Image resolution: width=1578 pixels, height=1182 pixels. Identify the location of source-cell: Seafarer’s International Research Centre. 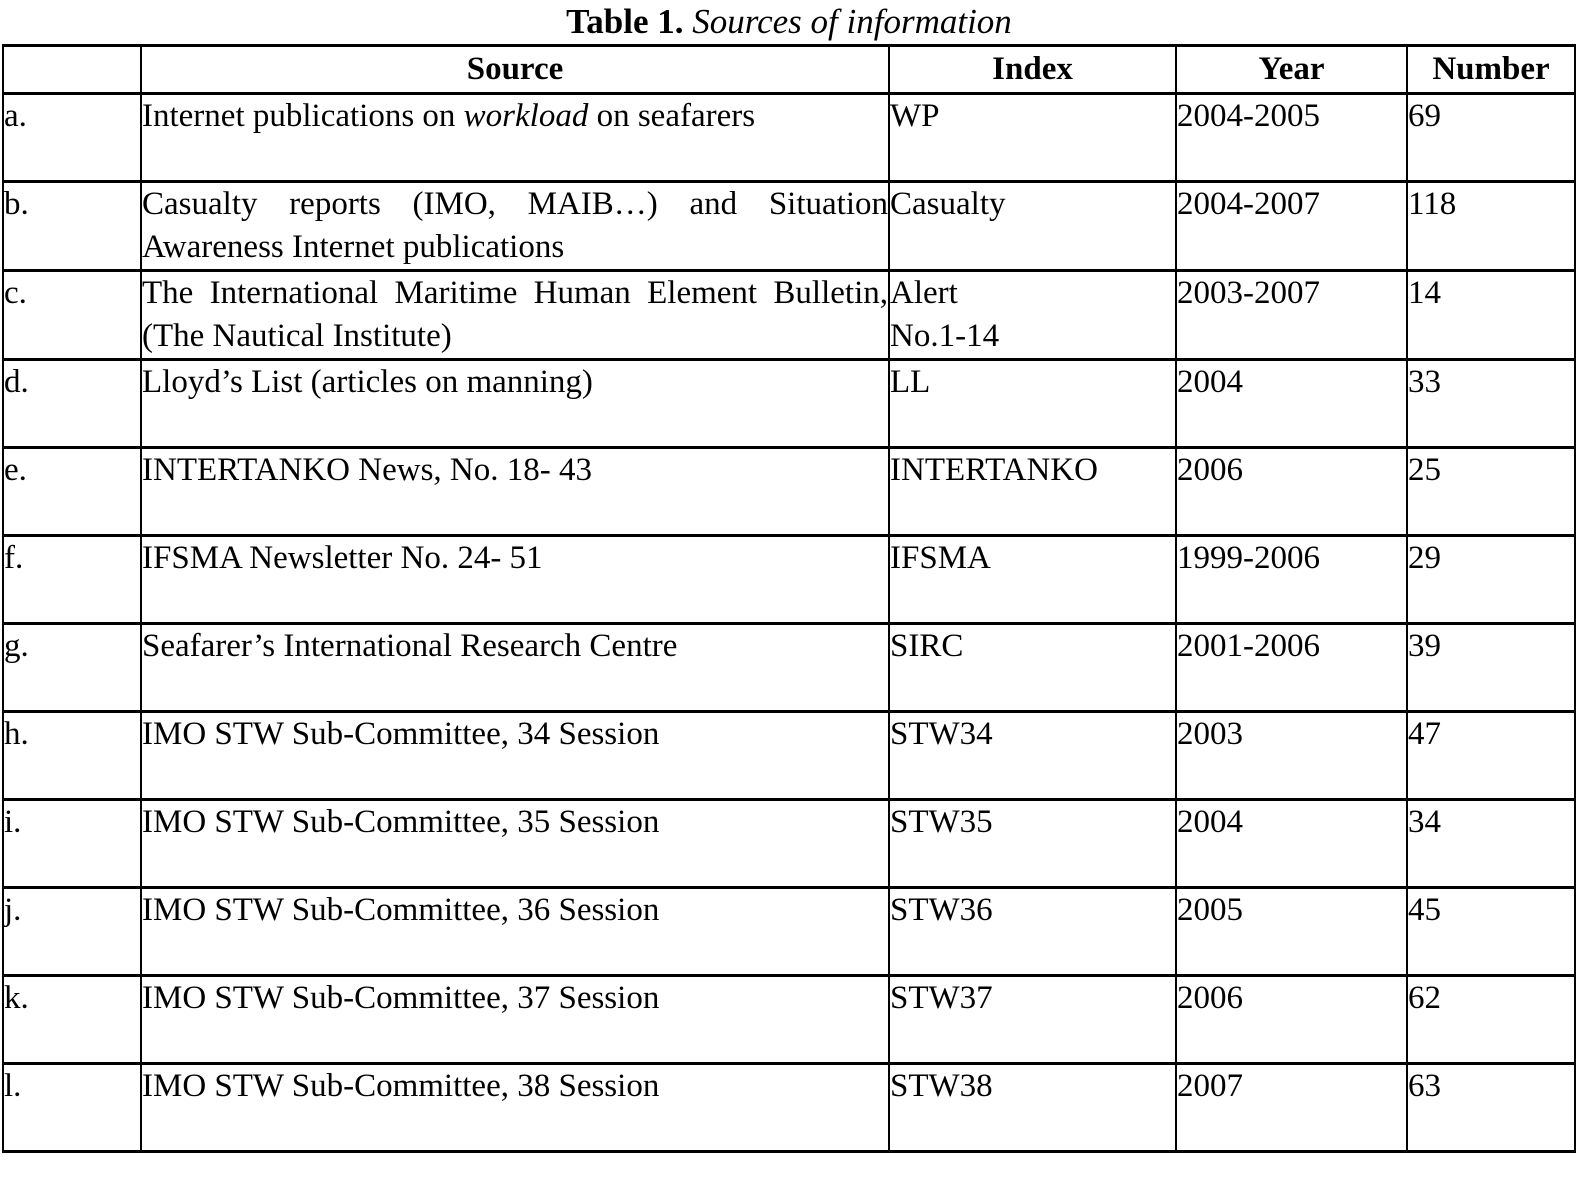
(515, 667).